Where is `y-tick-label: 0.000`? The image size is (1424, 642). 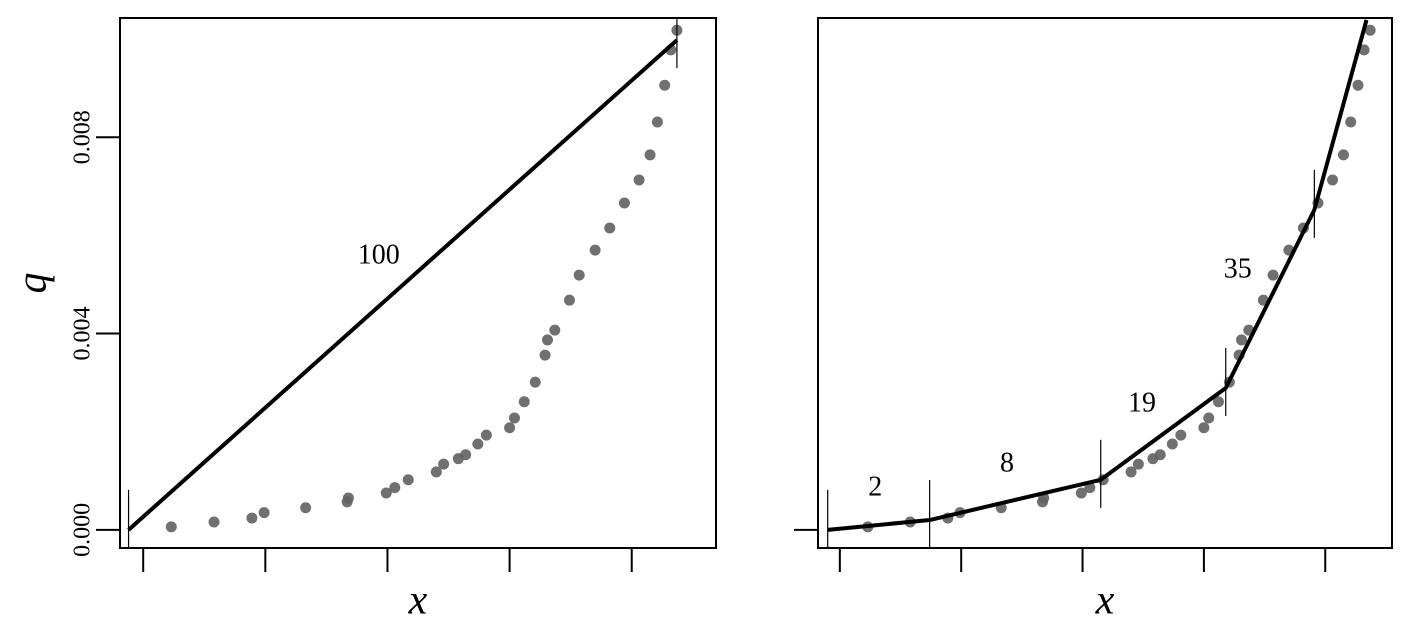 y-tick-label: 0.000 is located at coordinates (83, 530).